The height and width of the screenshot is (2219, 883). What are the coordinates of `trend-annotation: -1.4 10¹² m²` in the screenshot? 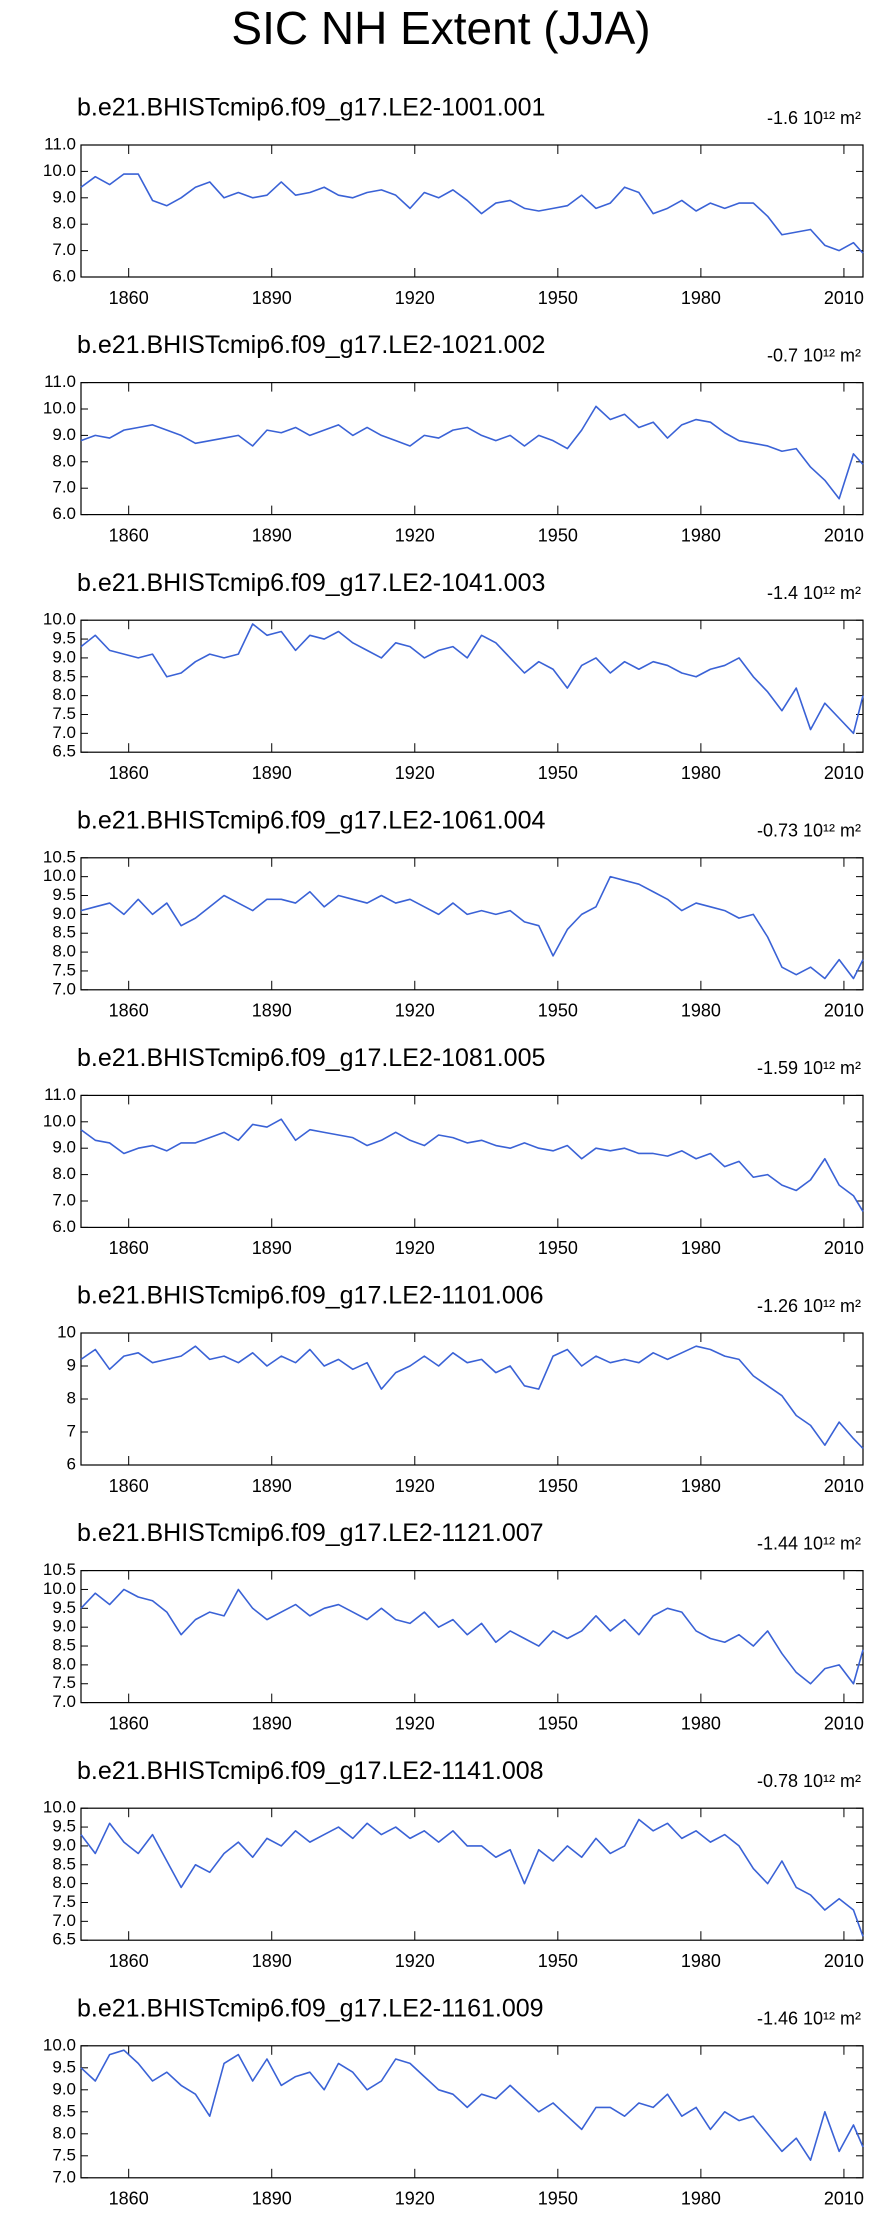 It's located at (814, 593).